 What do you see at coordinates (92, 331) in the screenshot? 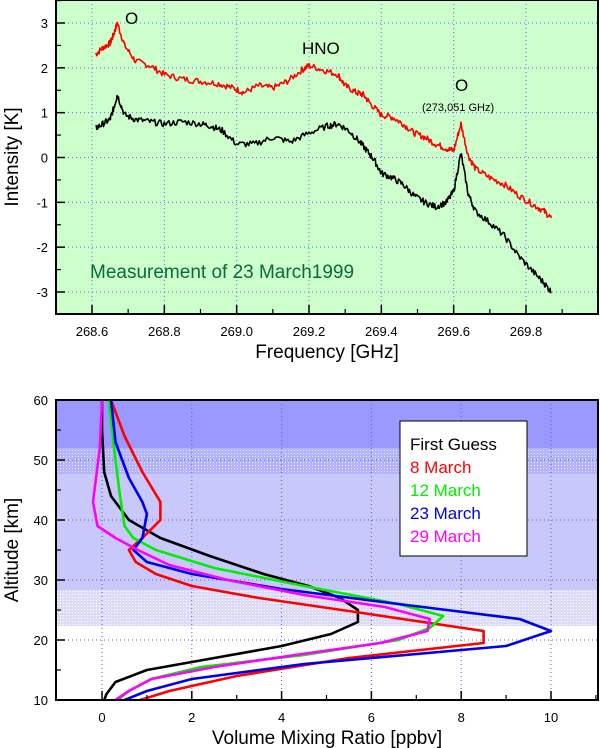
I see `spectrum-x-tick-label: 268.6` at bounding box center [92, 331].